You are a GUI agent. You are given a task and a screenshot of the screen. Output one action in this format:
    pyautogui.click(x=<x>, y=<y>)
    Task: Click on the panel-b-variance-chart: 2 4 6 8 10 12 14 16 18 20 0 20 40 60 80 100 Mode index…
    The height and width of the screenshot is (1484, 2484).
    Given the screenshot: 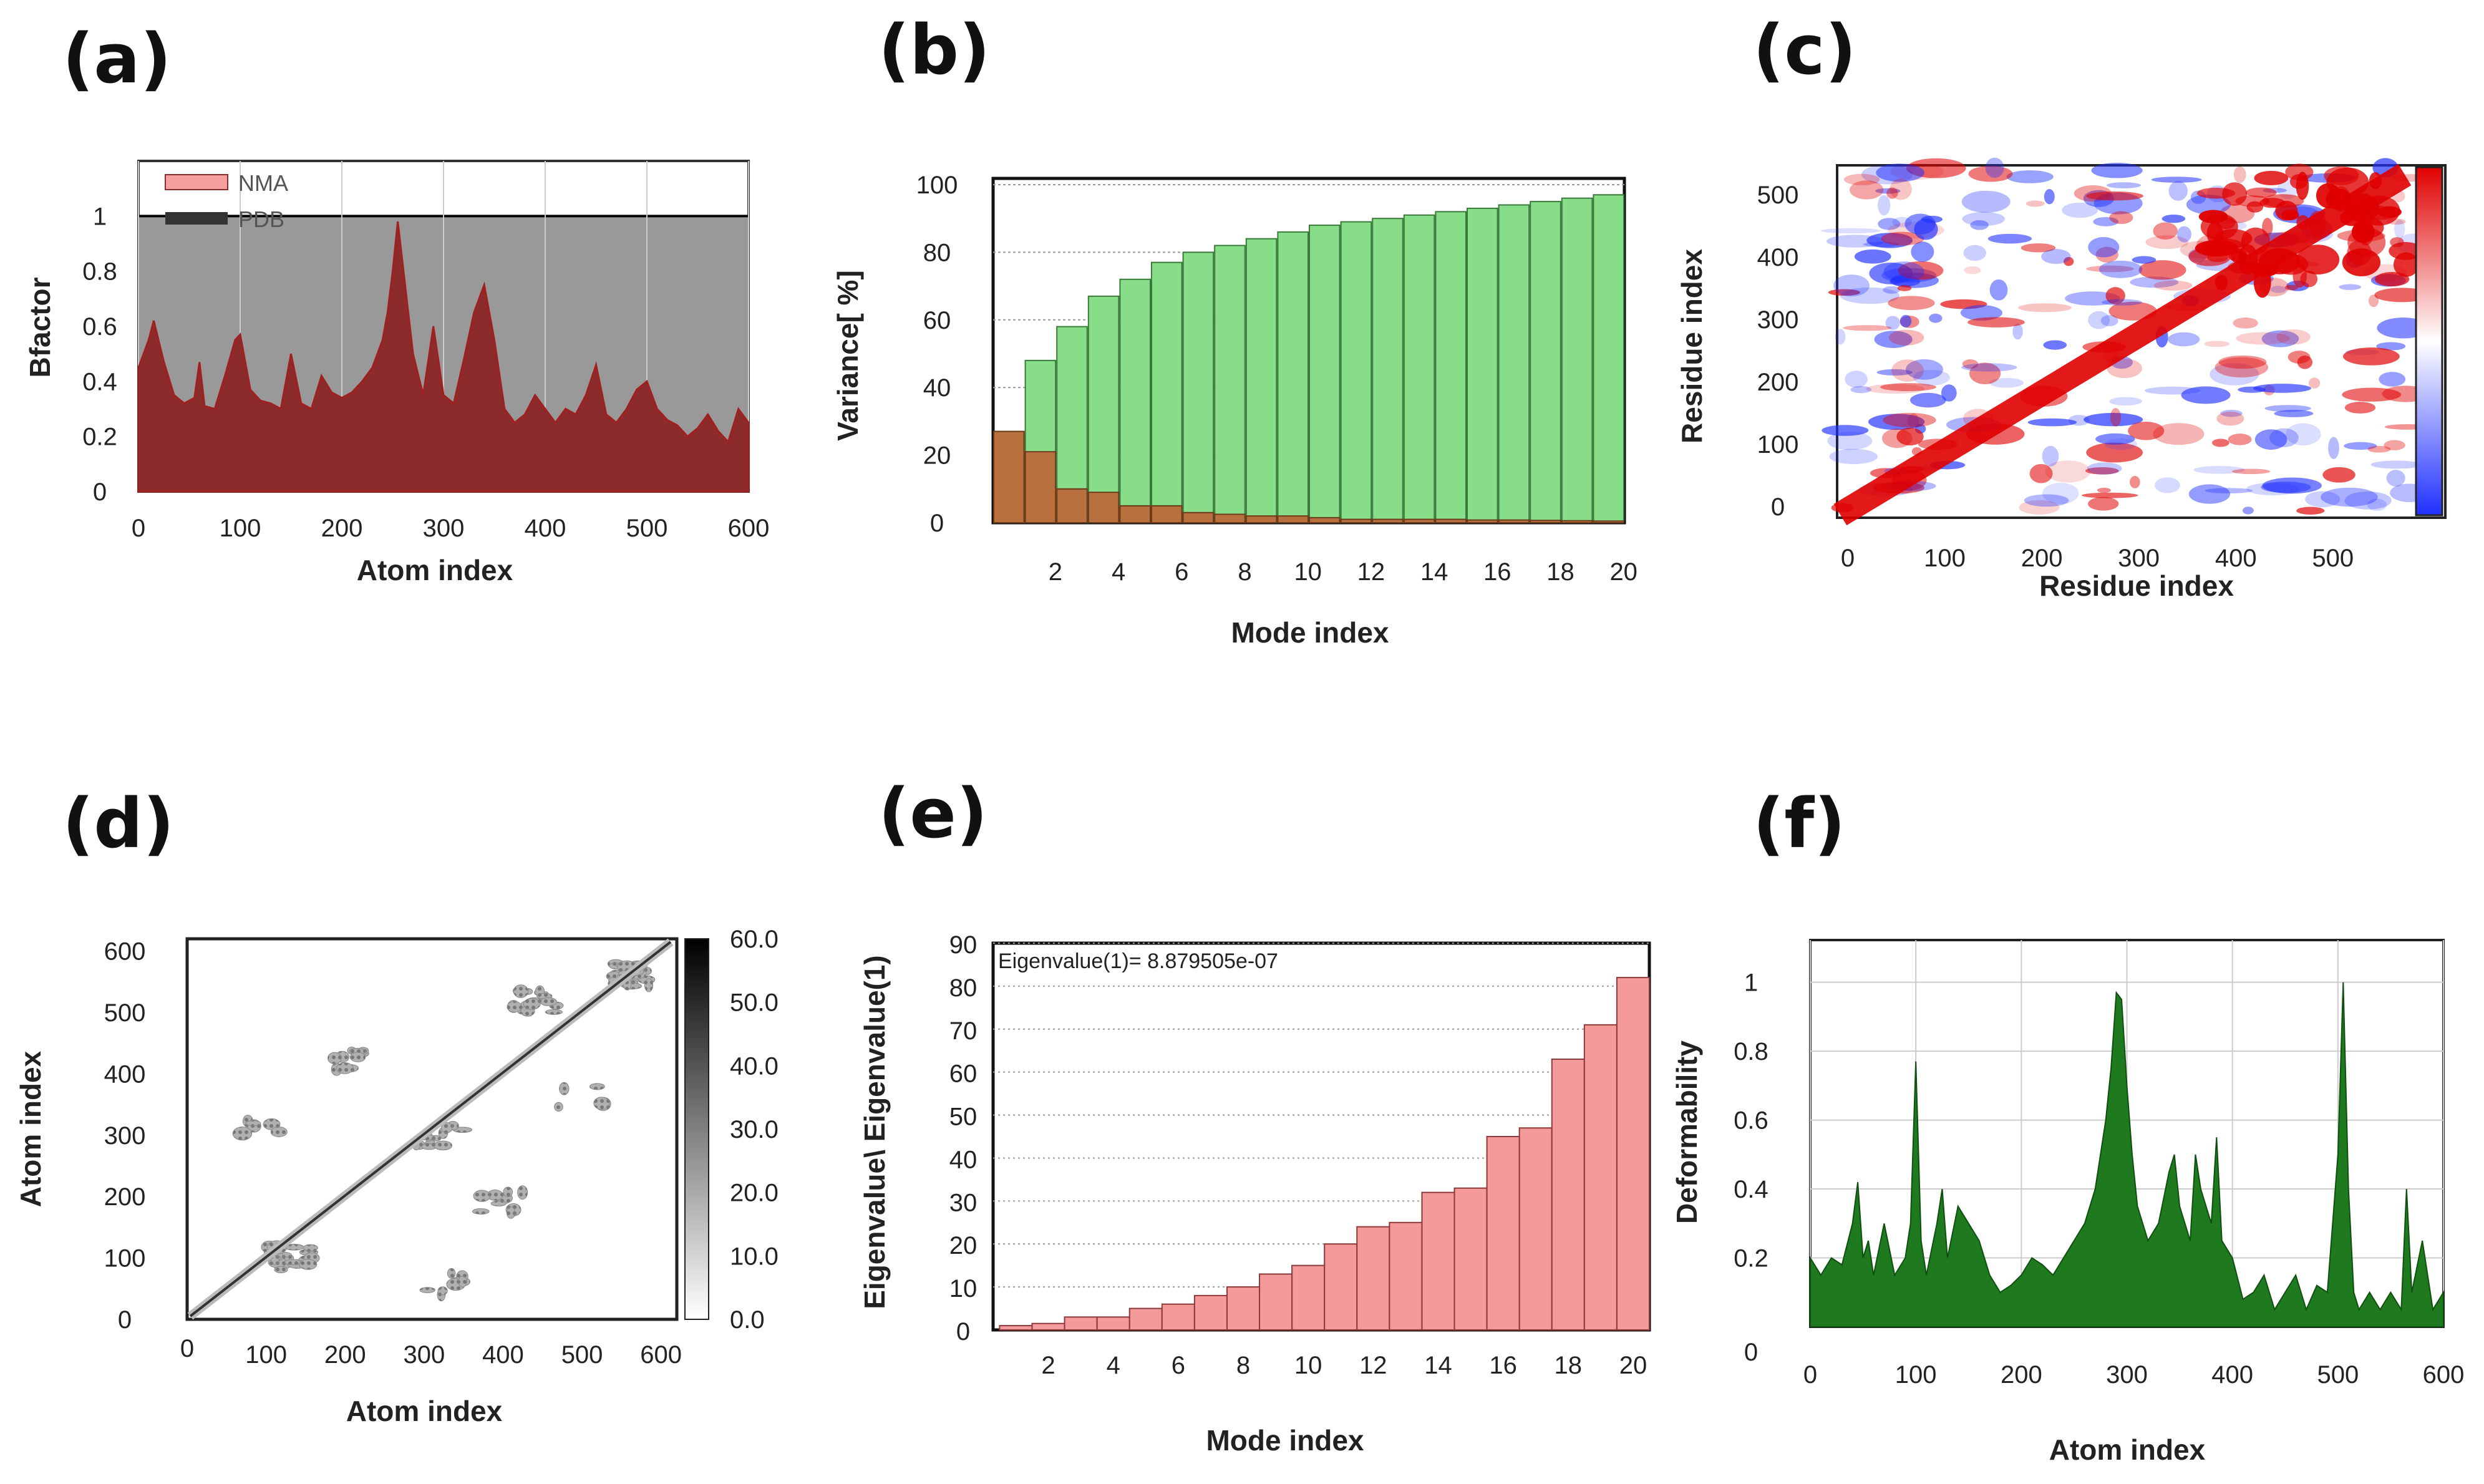 What is the action you would take?
    pyautogui.click(x=1234, y=410)
    